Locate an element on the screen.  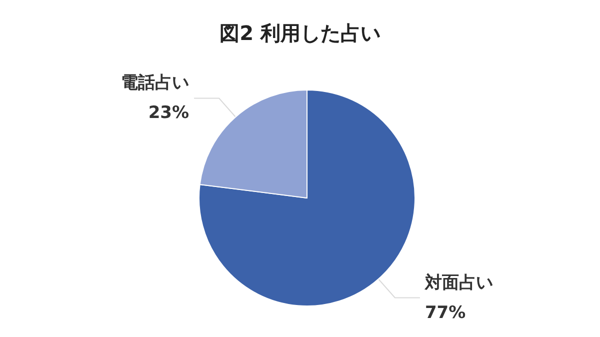
chart-title: 図2 利用した占い is located at coordinates (300, 33).